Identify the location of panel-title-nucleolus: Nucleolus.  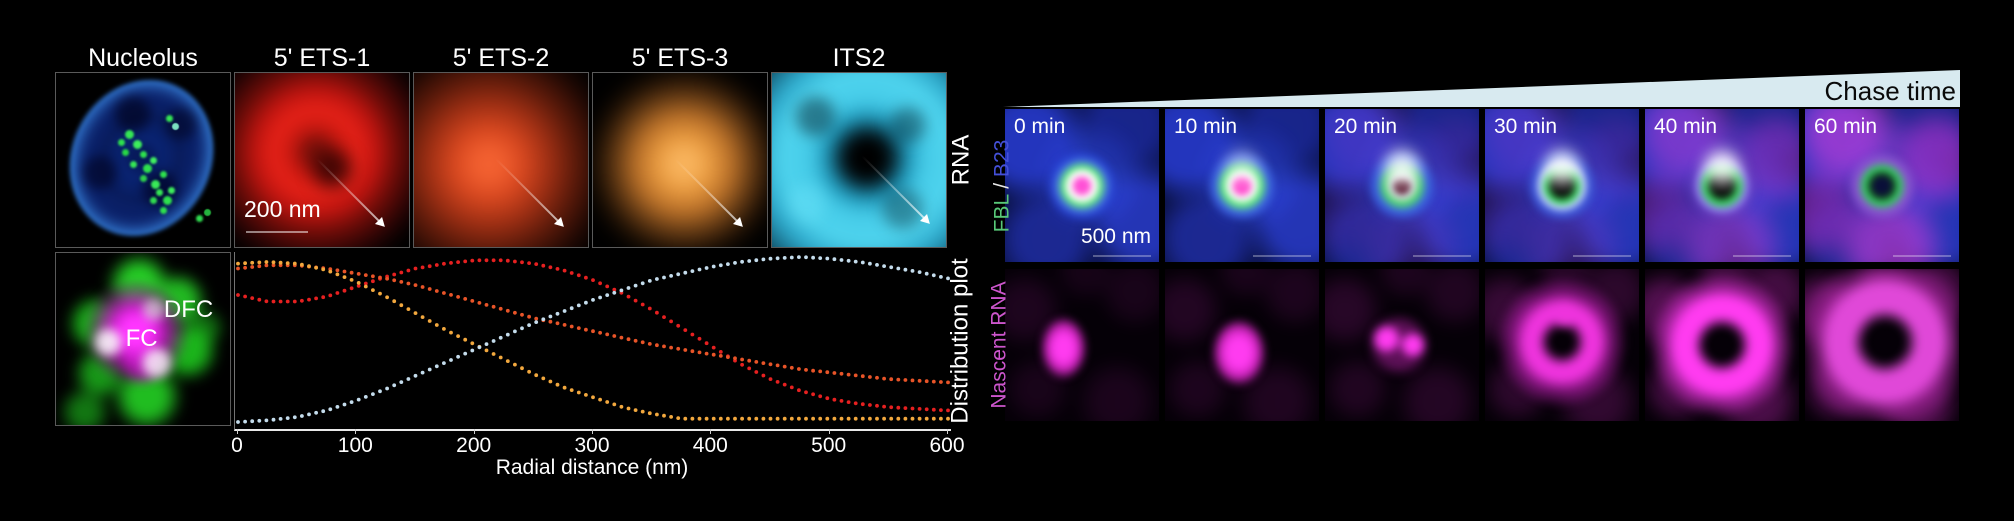
(143, 58).